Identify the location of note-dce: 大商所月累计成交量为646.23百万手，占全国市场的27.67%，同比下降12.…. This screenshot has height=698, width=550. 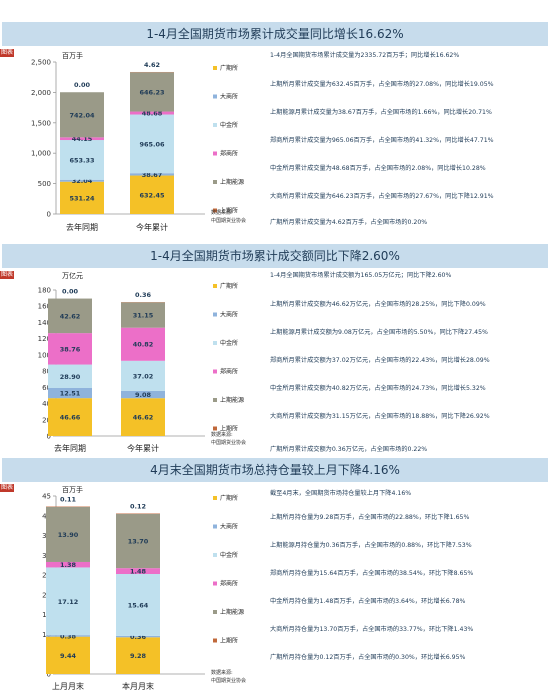
(382, 196).